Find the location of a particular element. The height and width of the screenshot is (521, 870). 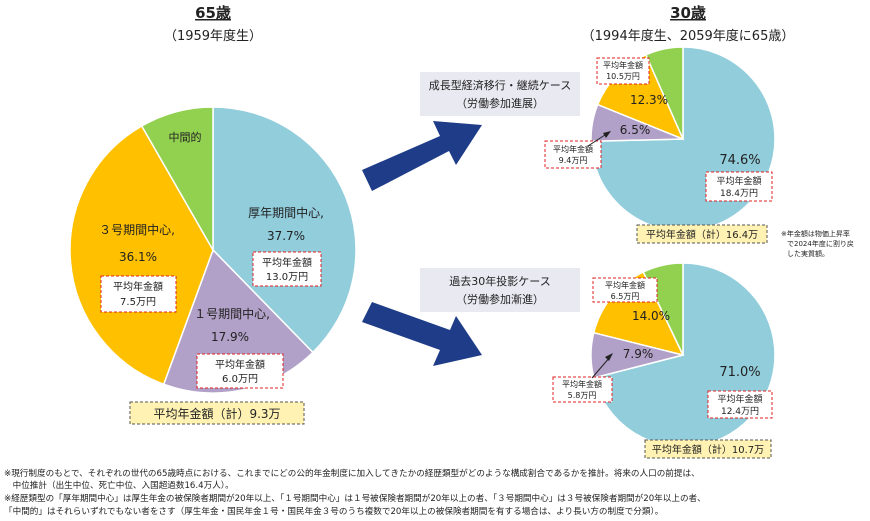

side-note-line-2: で2024年度に割り戻 is located at coordinates (820, 243).